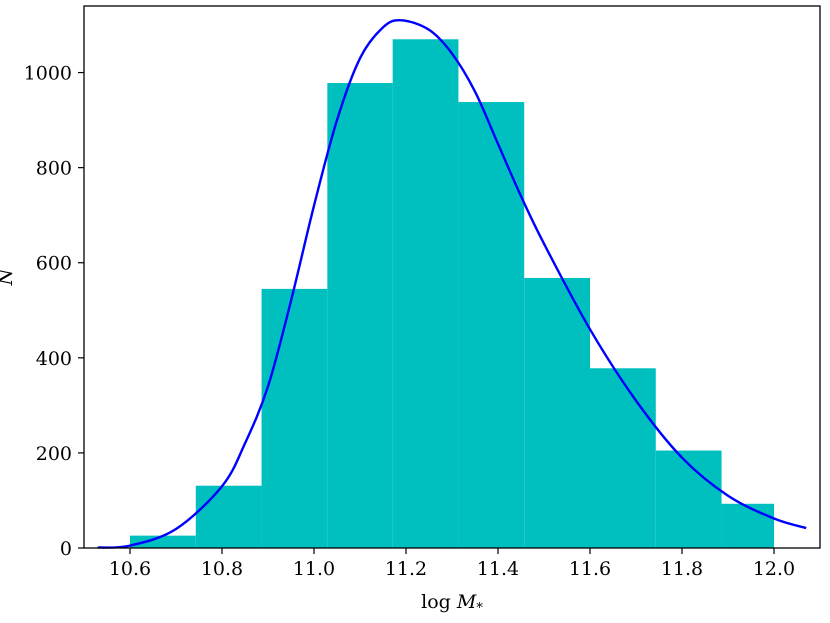 This screenshot has height=623, width=830. What do you see at coordinates (774, 569) in the screenshot?
I see `x-tick-label: 12.0` at bounding box center [774, 569].